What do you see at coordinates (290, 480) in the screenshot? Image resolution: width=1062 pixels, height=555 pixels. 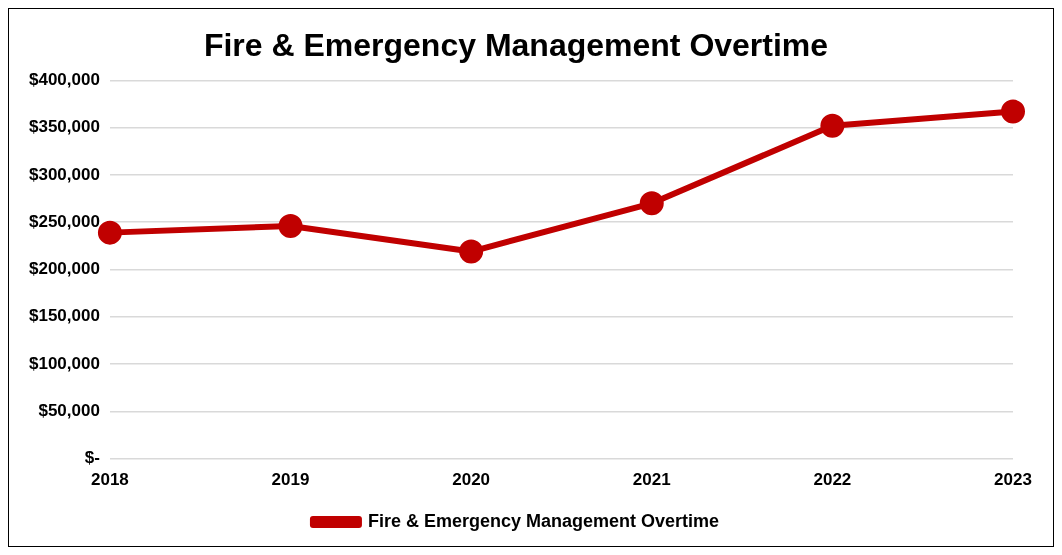 I see `x-tick-label: 2019` at bounding box center [290, 480].